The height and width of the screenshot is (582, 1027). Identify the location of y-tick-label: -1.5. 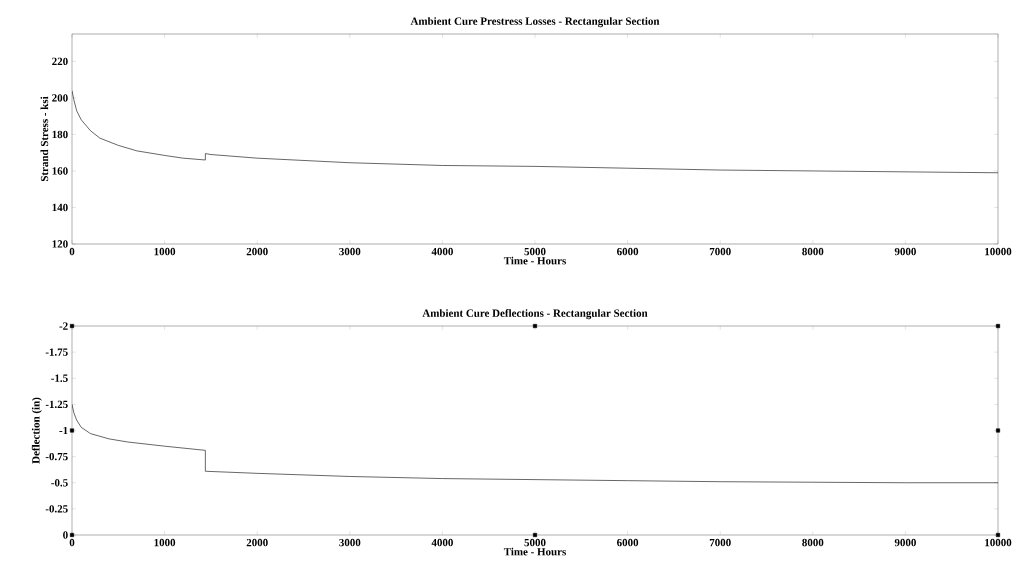
(59, 378).